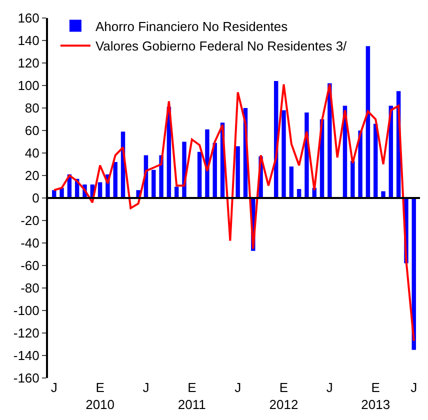  What do you see at coordinates (29, 18) in the screenshot?
I see `y-tick-label: 160` at bounding box center [29, 18].